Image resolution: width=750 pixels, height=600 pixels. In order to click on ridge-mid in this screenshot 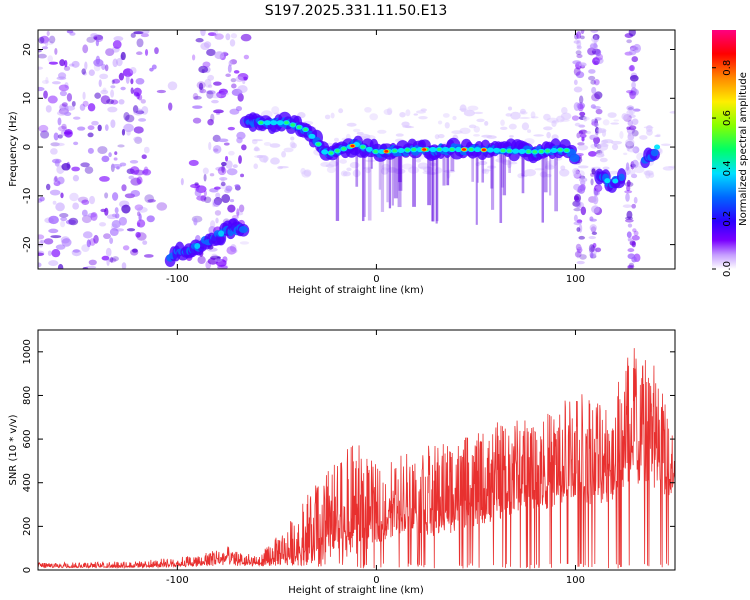, I will do `click(243, 229)`.